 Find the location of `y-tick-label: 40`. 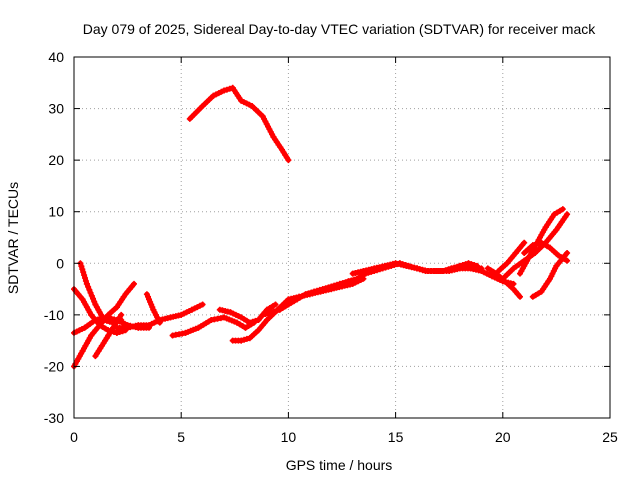

y-tick-label: 40 is located at coordinates (56, 57).